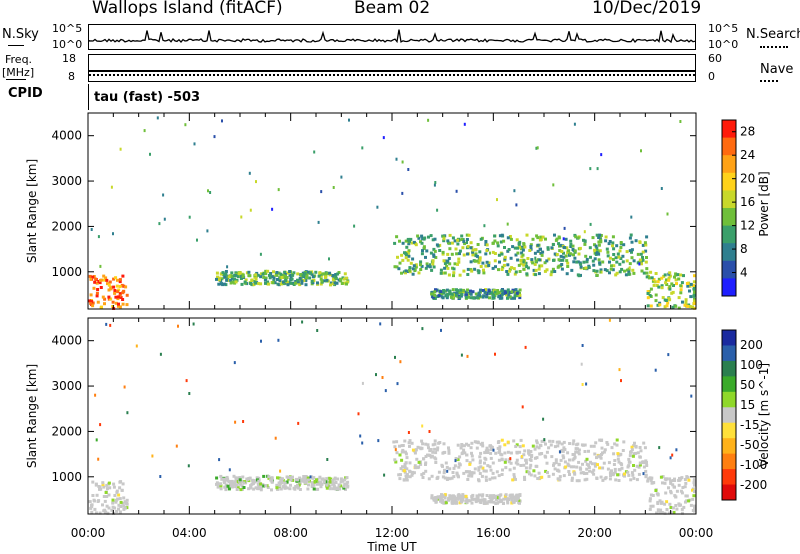  I want to click on xaxis-label: Time UT, so click(391, 547).